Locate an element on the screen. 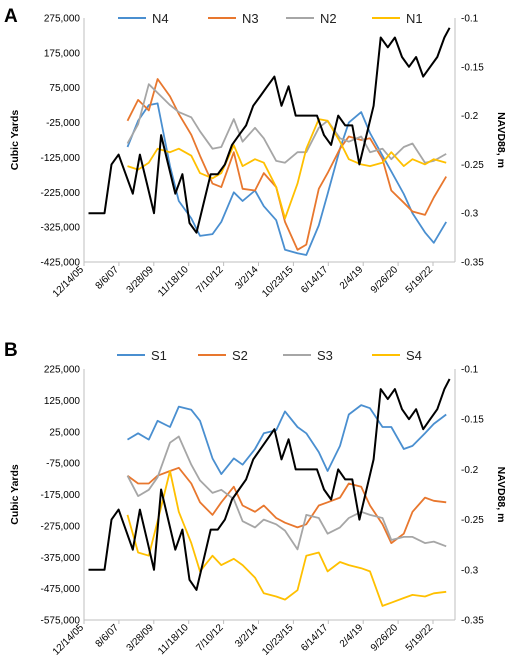 The width and height of the screenshot is (505, 668). y-tick-label: 75,000 is located at coordinates (64, 88).